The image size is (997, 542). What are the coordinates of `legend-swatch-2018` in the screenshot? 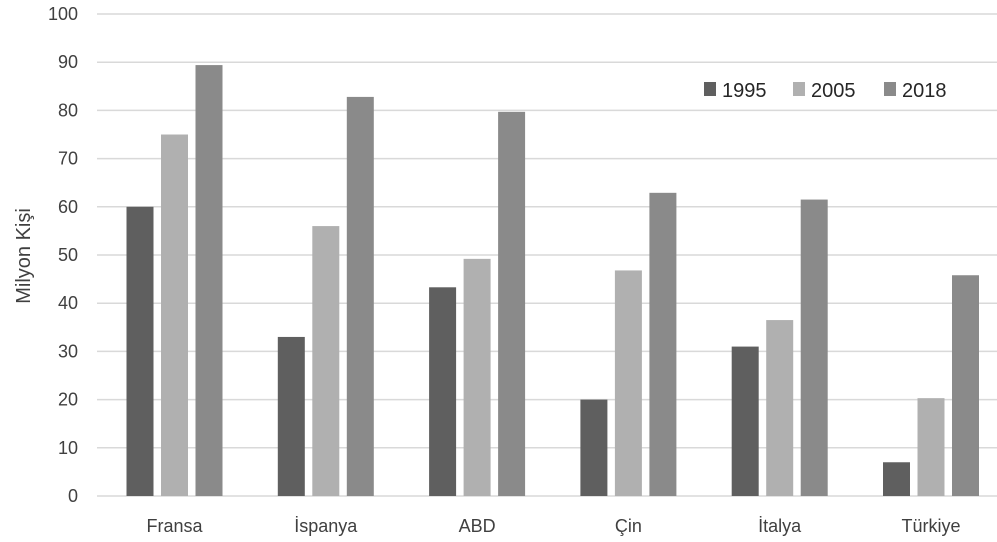 It's located at (890, 89).